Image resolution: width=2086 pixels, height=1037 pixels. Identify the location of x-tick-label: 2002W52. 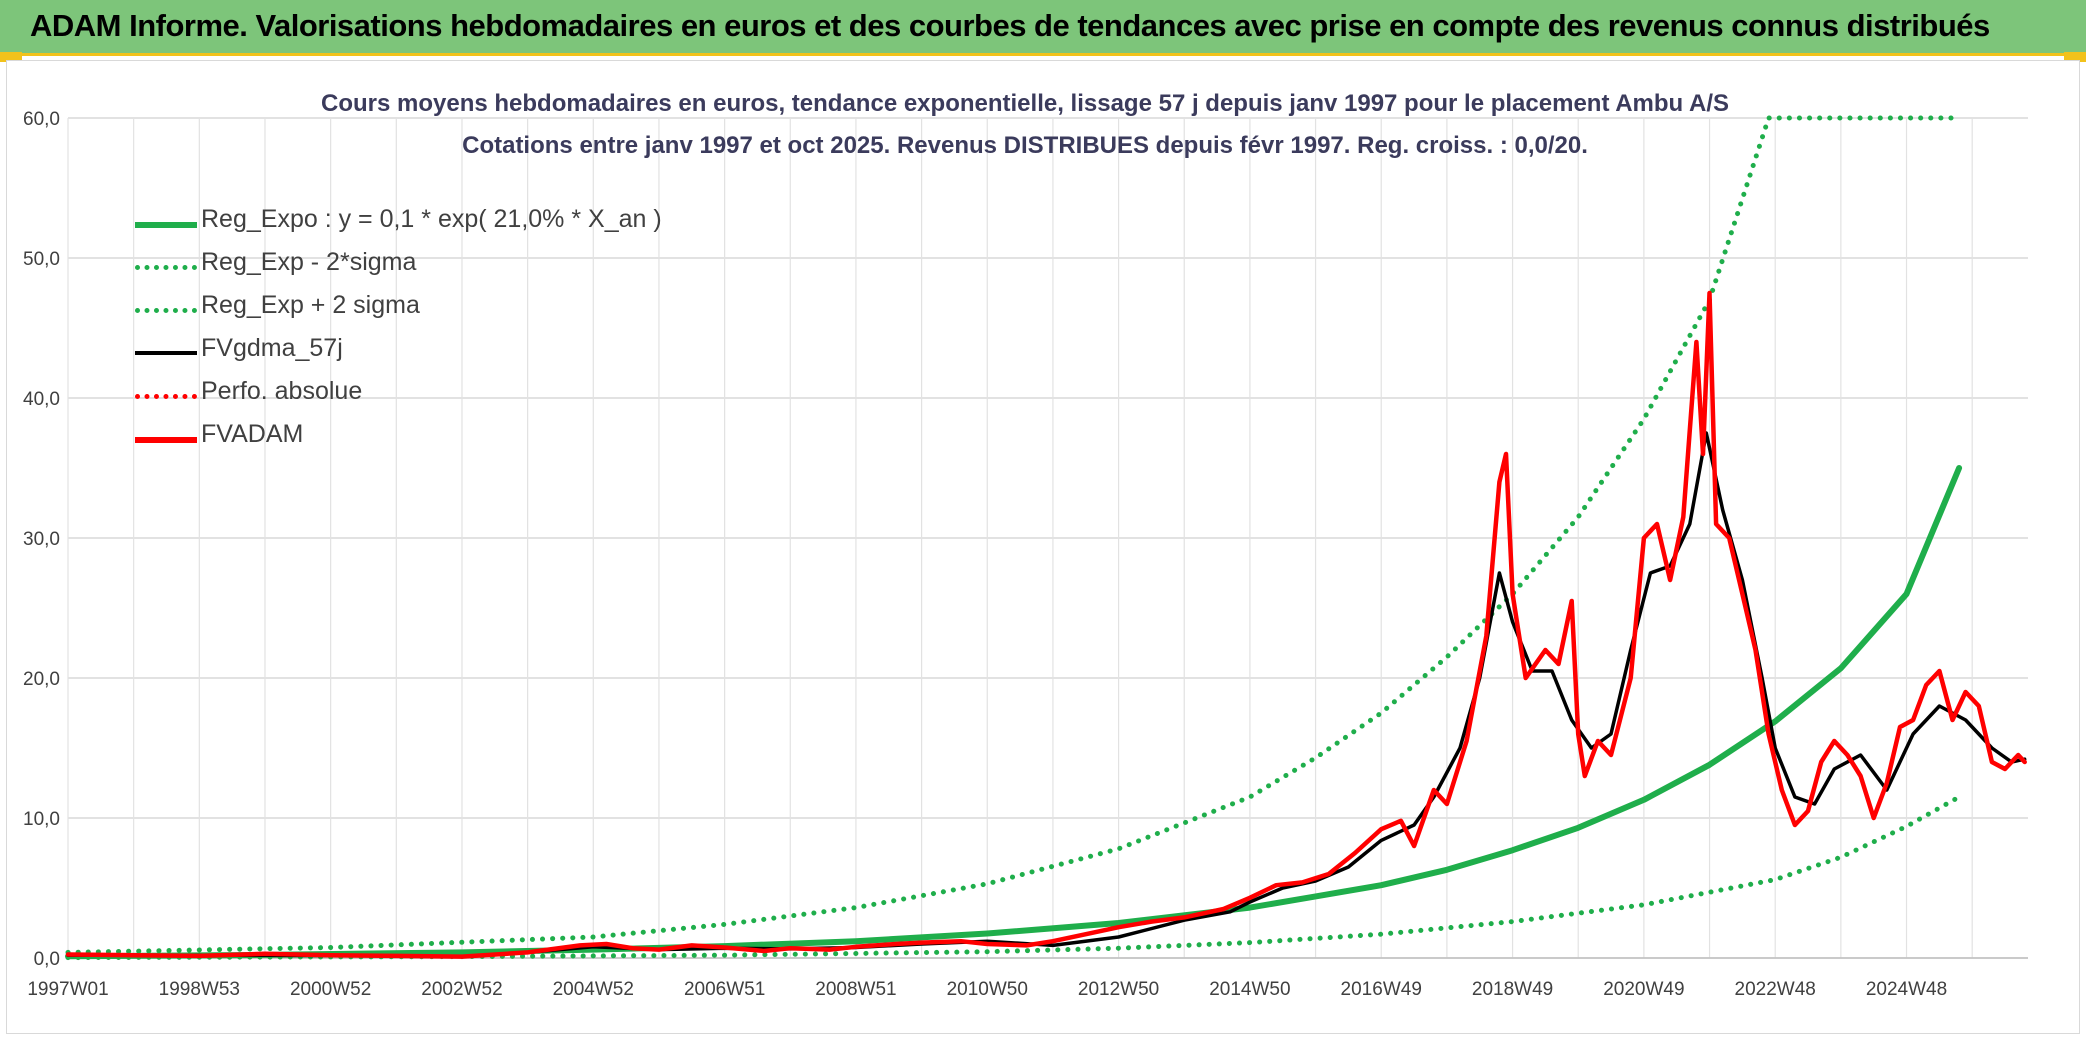
(461, 989).